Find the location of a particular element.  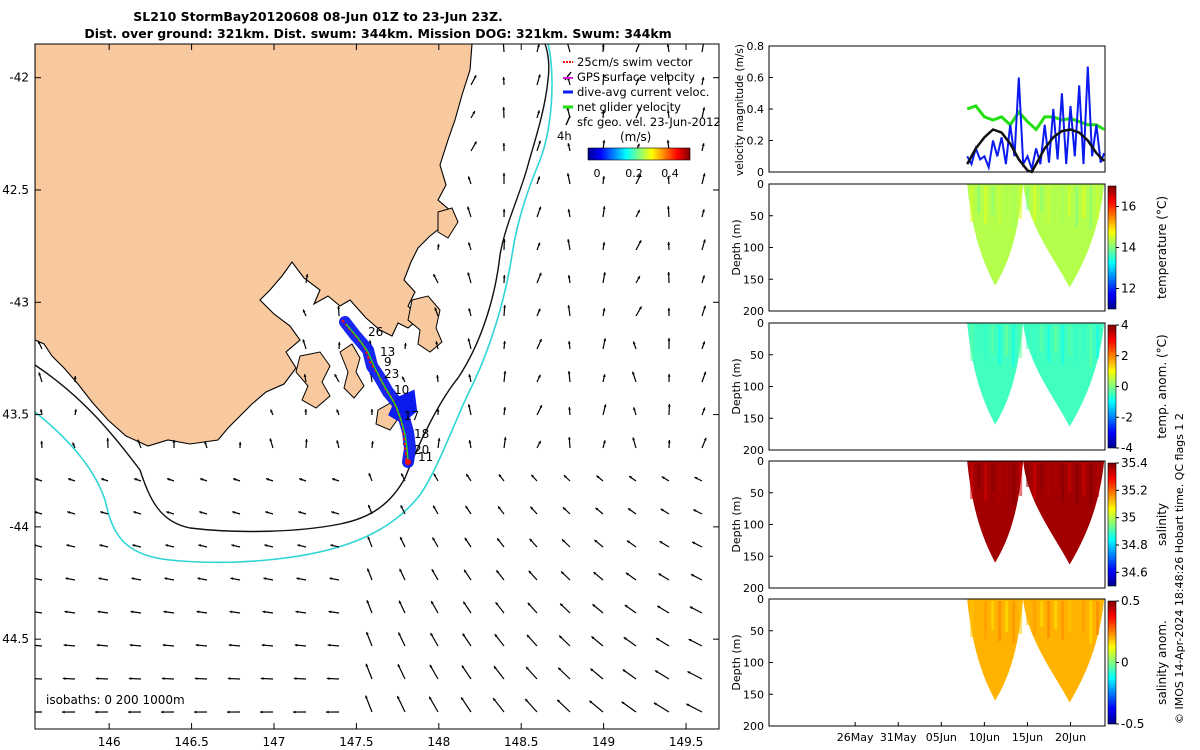

section-ytick-label-temperature-2: 100 is located at coordinates (753, 248).